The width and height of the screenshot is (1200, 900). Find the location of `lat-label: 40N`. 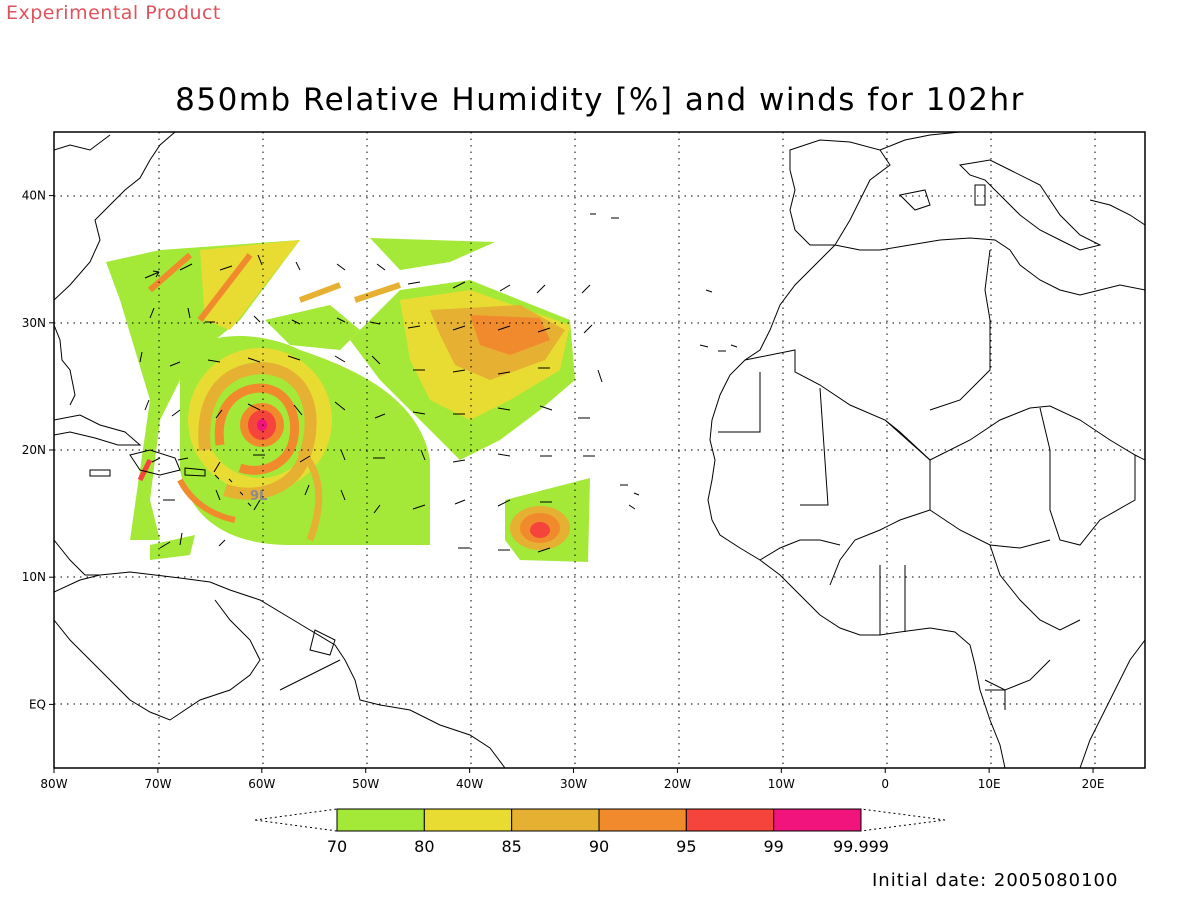

lat-label: 40N is located at coordinates (34, 196).